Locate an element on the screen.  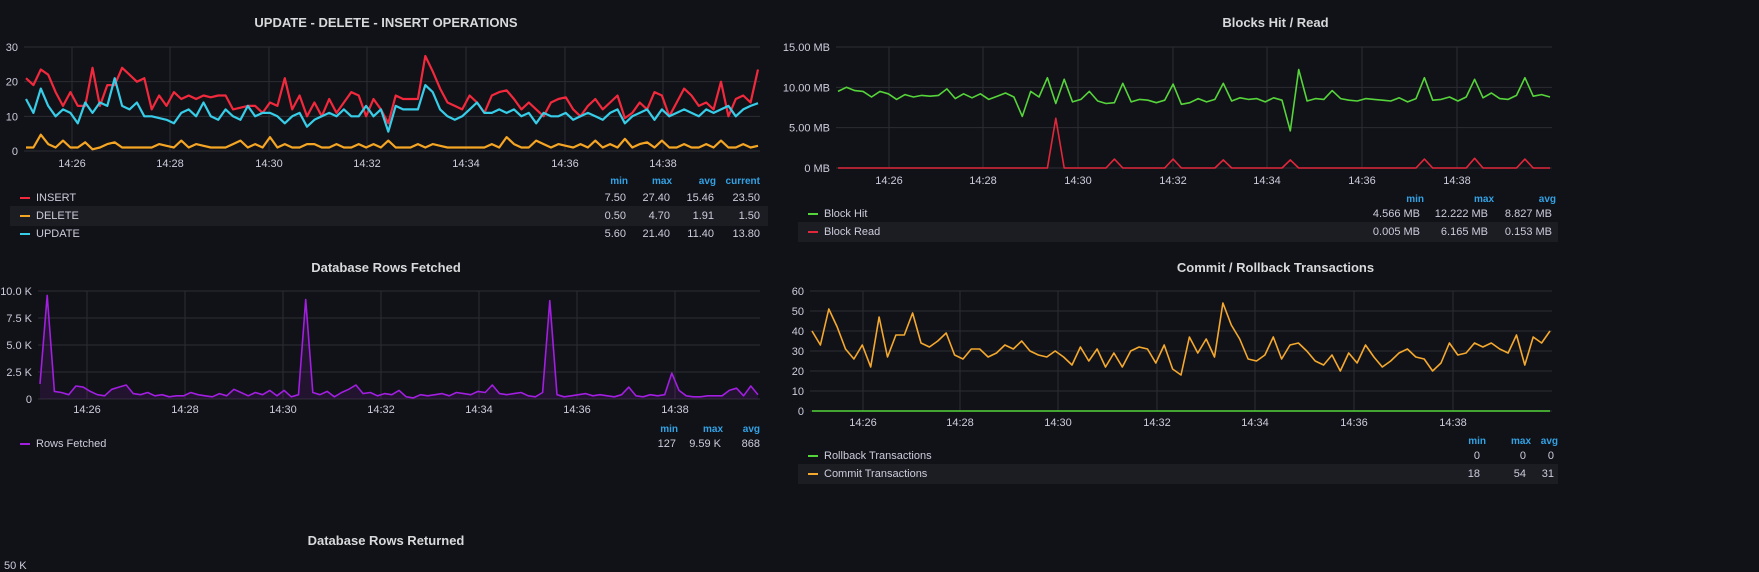
legend-value: 23.50 is located at coordinates (746, 198).